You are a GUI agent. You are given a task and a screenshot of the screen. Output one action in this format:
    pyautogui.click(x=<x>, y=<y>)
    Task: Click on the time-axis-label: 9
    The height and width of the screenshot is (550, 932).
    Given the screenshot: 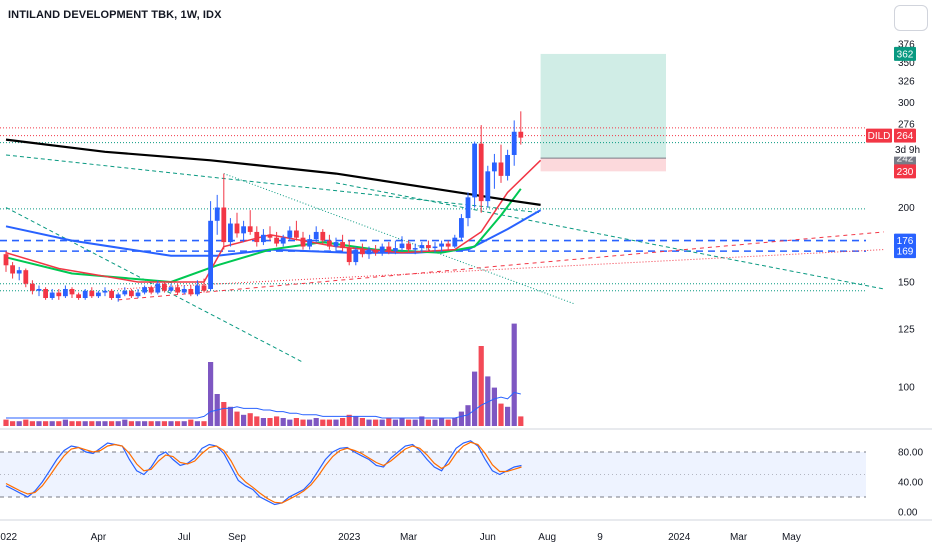 What is the action you would take?
    pyautogui.click(x=600, y=537)
    